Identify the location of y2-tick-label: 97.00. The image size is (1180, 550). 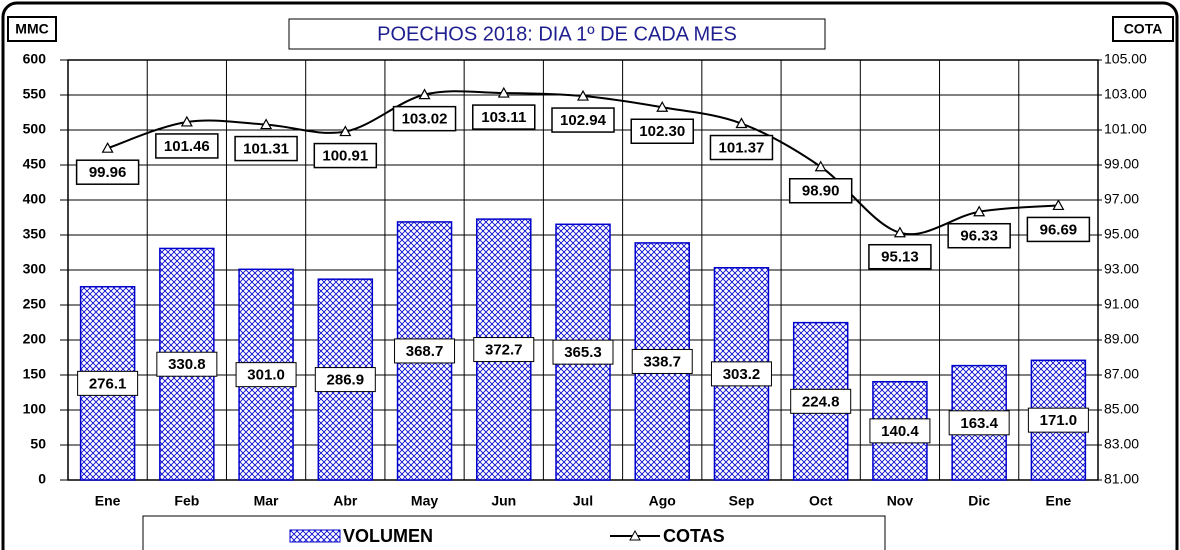
(1121, 199).